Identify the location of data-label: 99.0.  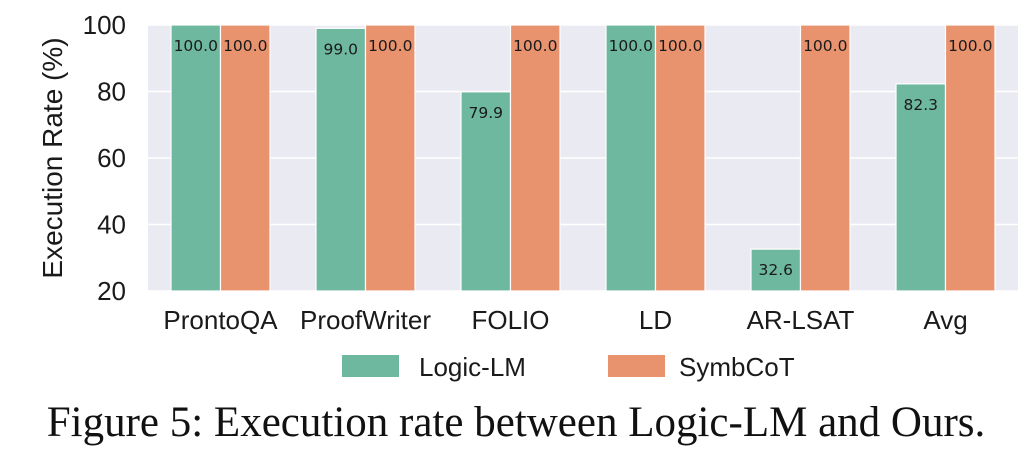
(340, 49).